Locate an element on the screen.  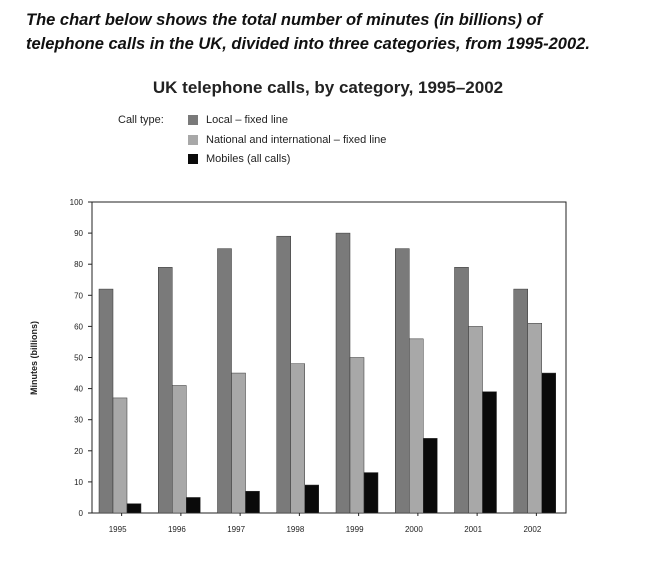
legend-label-mobiles: Mobiles (all calls) is located at coordinates (248, 159).